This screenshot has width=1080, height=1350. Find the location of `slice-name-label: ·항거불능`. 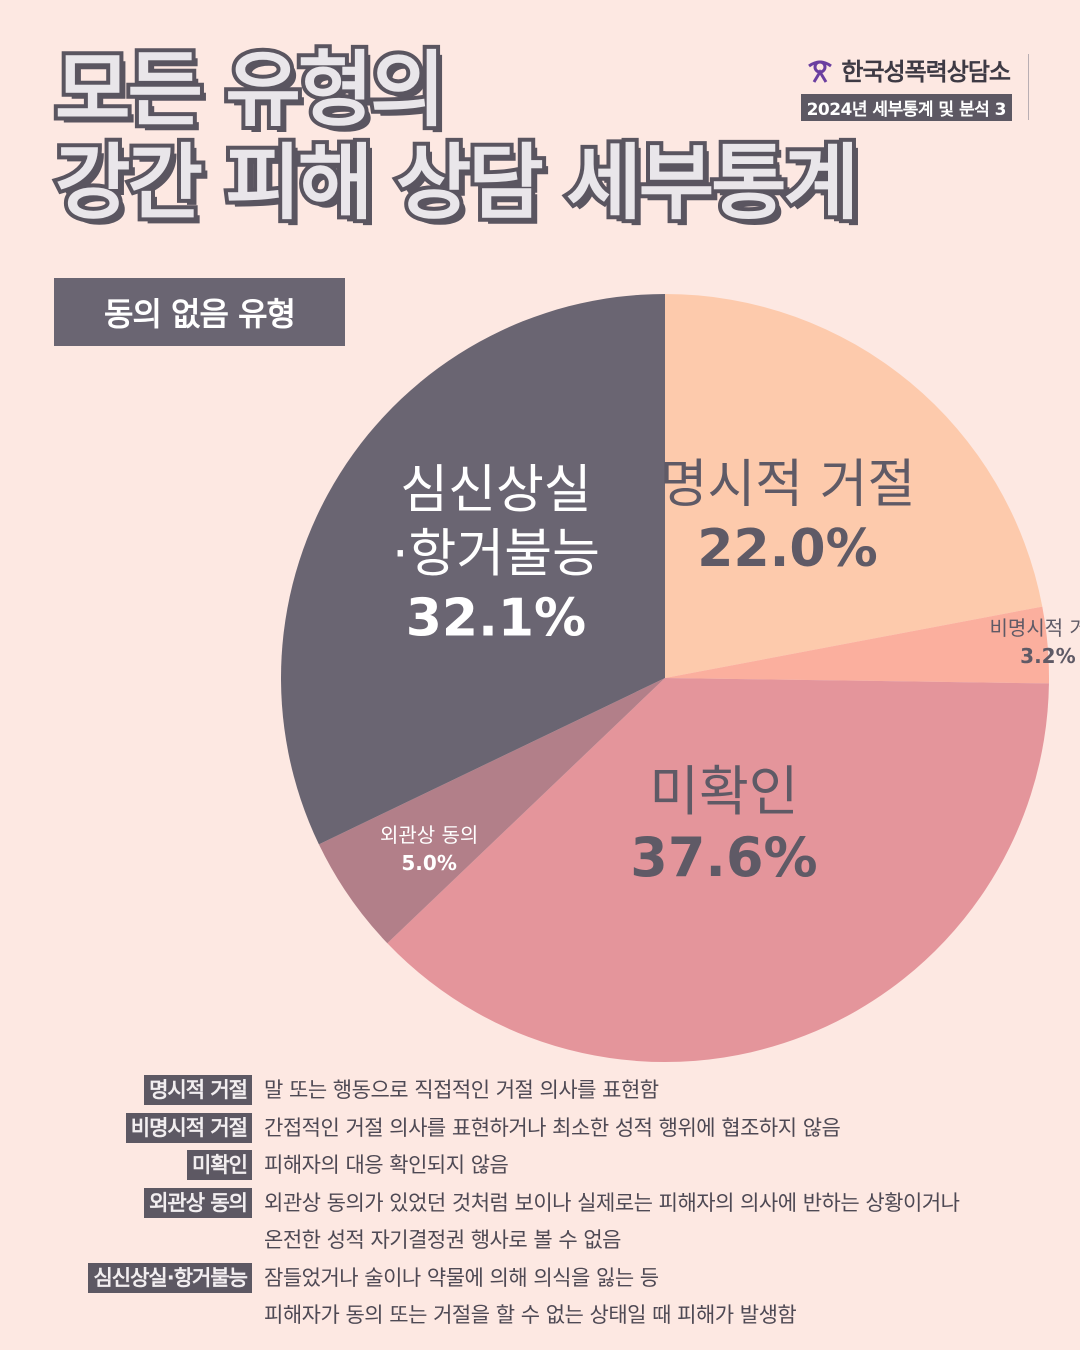

slice-name-label: ·항거불능 is located at coordinates (496, 555).